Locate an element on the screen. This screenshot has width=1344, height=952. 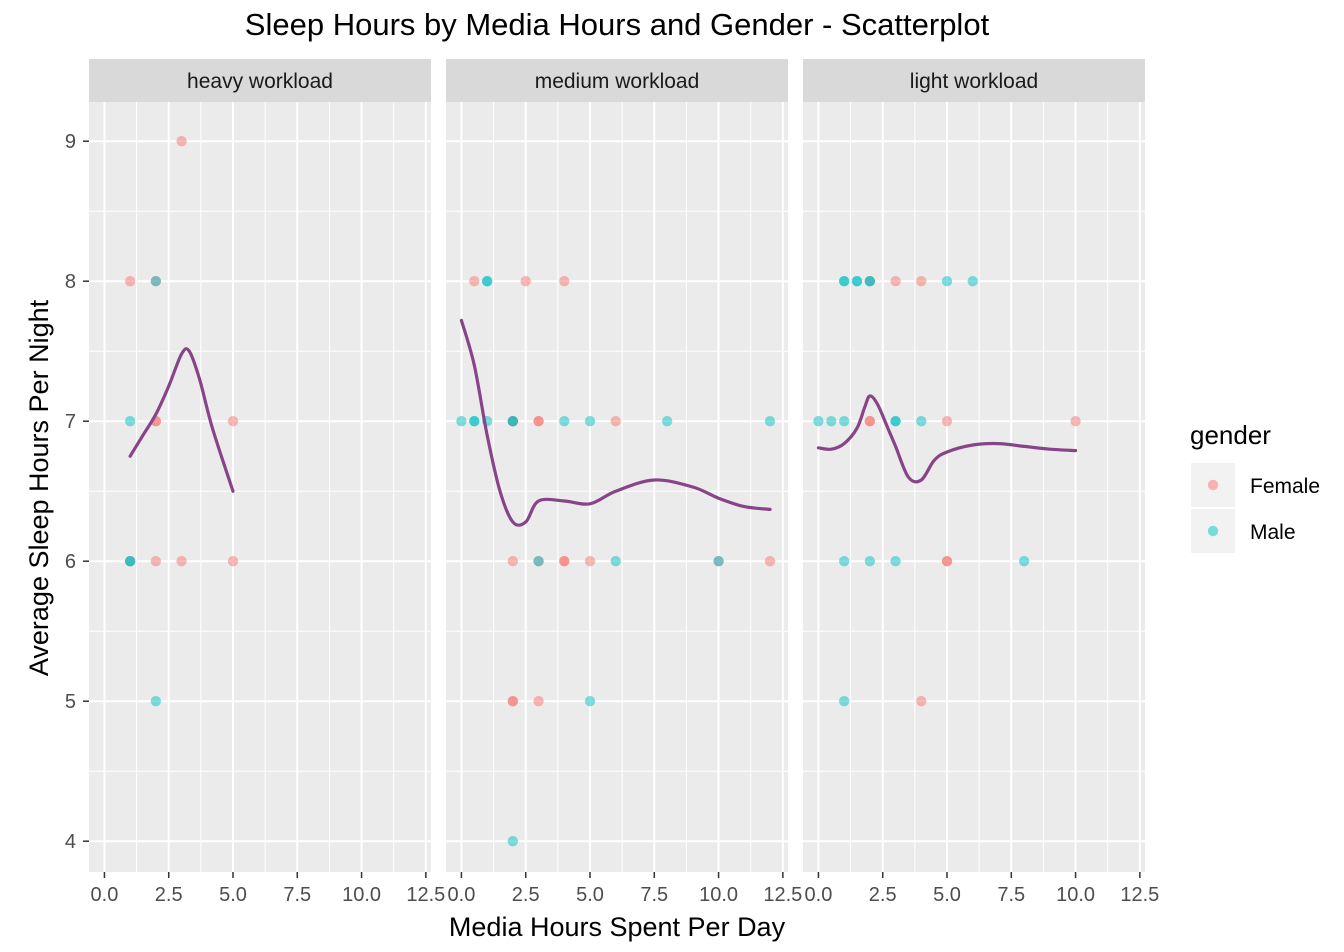
facet-strip-label: medium workload is located at coordinates (617, 81).